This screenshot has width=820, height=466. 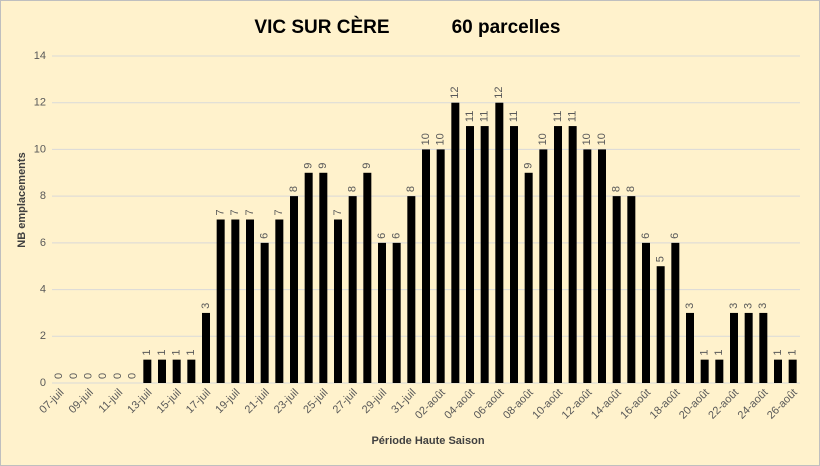 What do you see at coordinates (40, 149) in the screenshot?
I see `y-tick-label: 10` at bounding box center [40, 149].